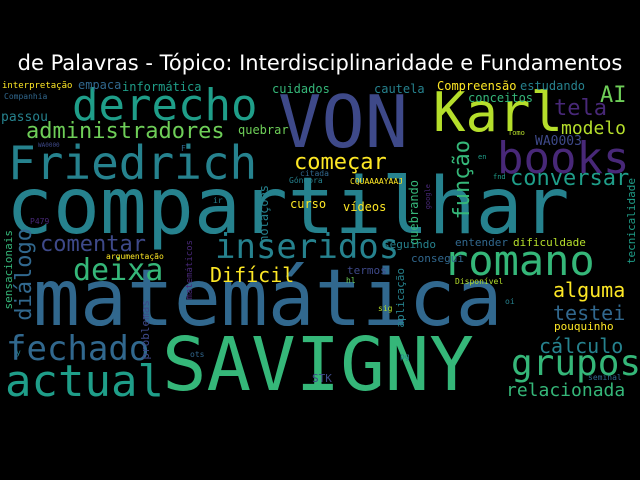 The image size is (640, 480). Describe the element at coordinates (264, 214) in the screenshot. I see `word-notacoes: notações` at that location.